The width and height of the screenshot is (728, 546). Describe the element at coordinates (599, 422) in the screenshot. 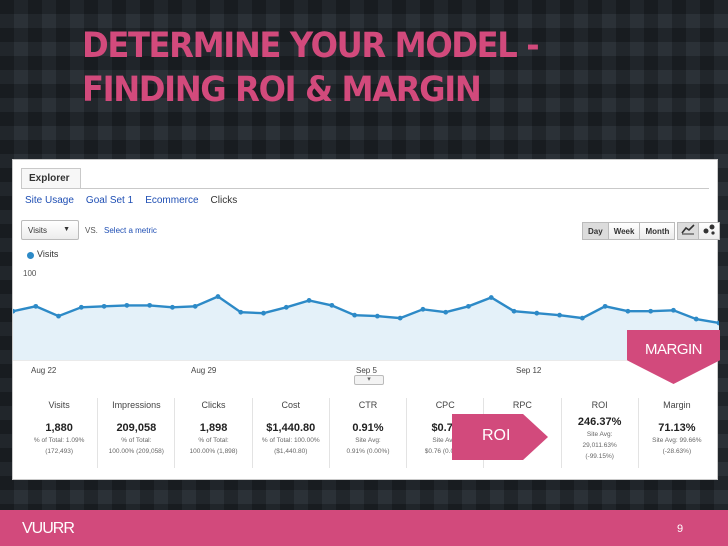

I see `scorecard-value: 246.37%` at that location.